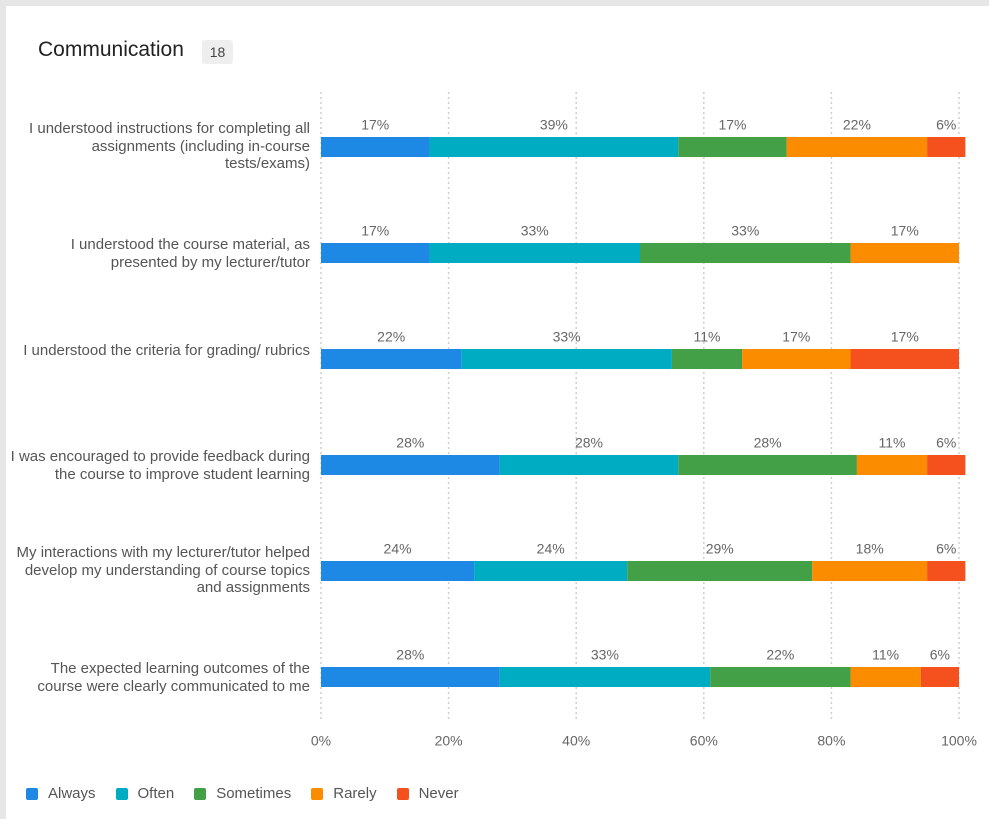  What do you see at coordinates (554, 125) in the screenshot?
I see `data-label: 39%` at bounding box center [554, 125].